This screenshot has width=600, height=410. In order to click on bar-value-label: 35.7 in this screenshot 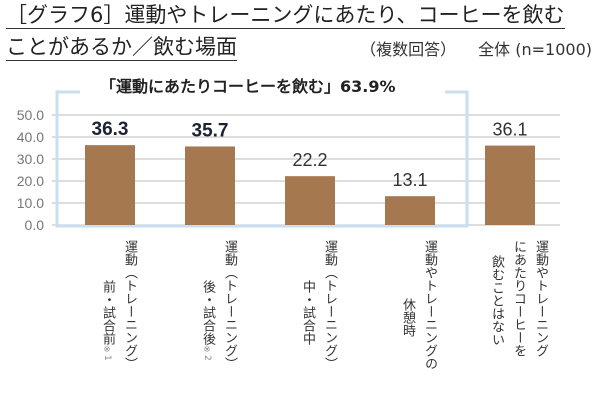, I will do `click(210, 130)`.